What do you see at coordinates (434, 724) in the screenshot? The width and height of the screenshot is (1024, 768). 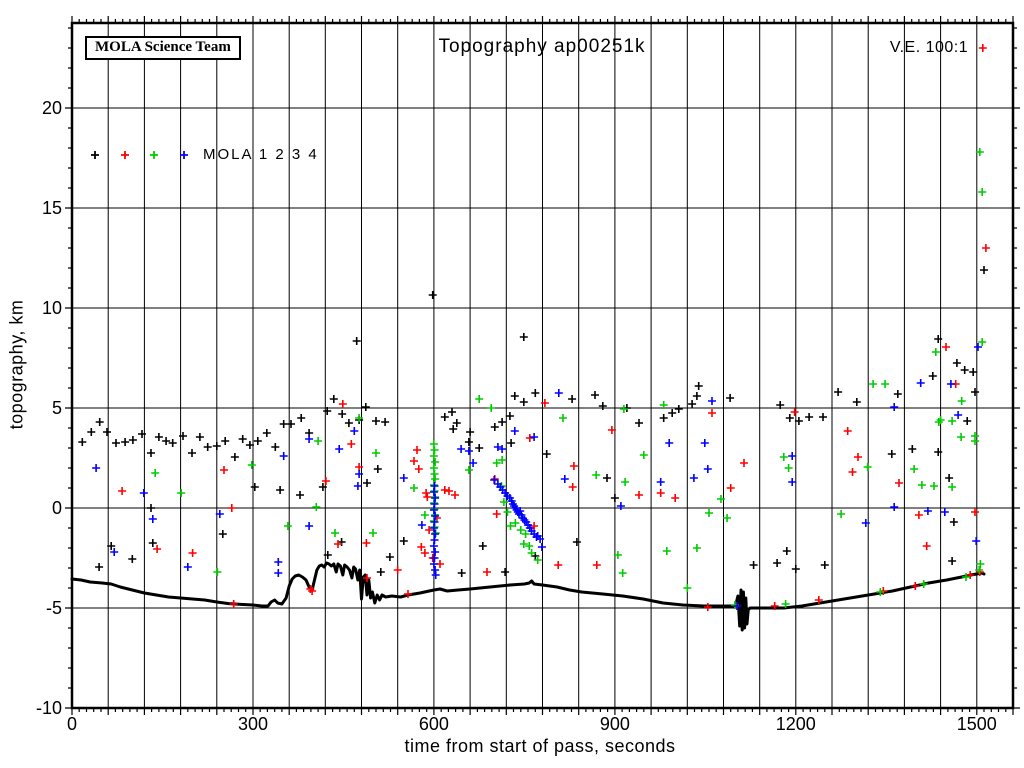 I see `x-tick-label: 600` at bounding box center [434, 724].